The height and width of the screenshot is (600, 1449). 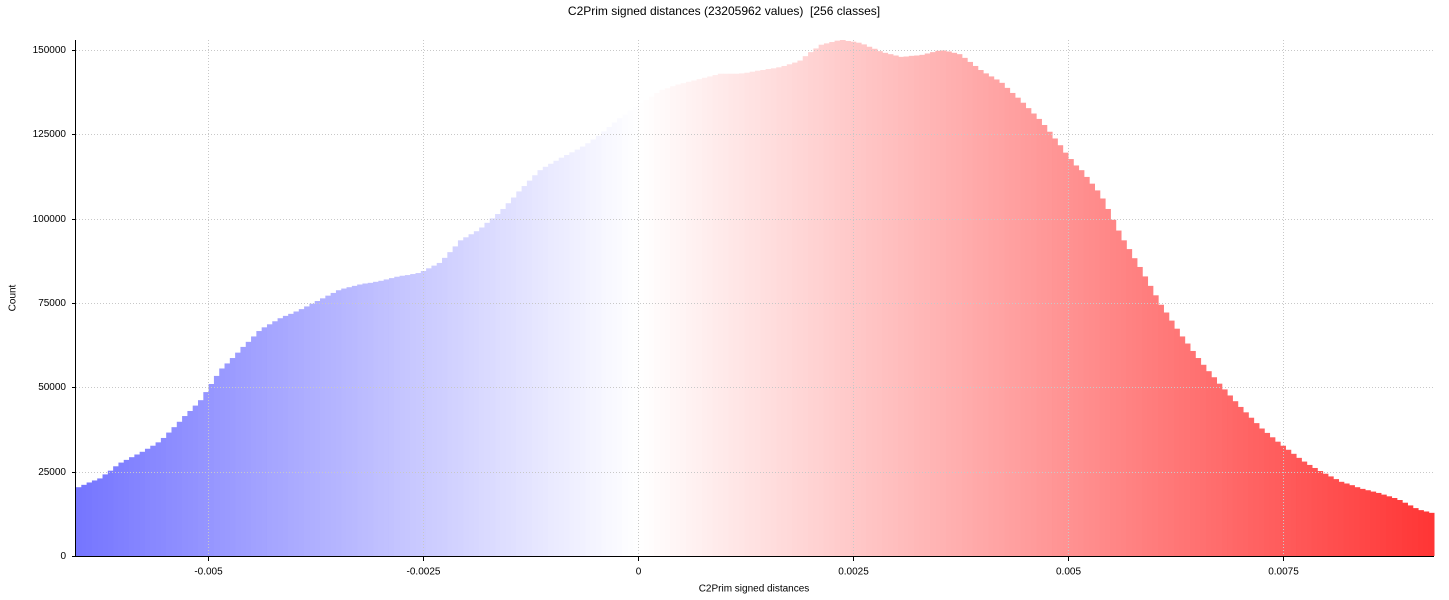 I want to click on y-tick-label: 25000, so click(x=52, y=472).